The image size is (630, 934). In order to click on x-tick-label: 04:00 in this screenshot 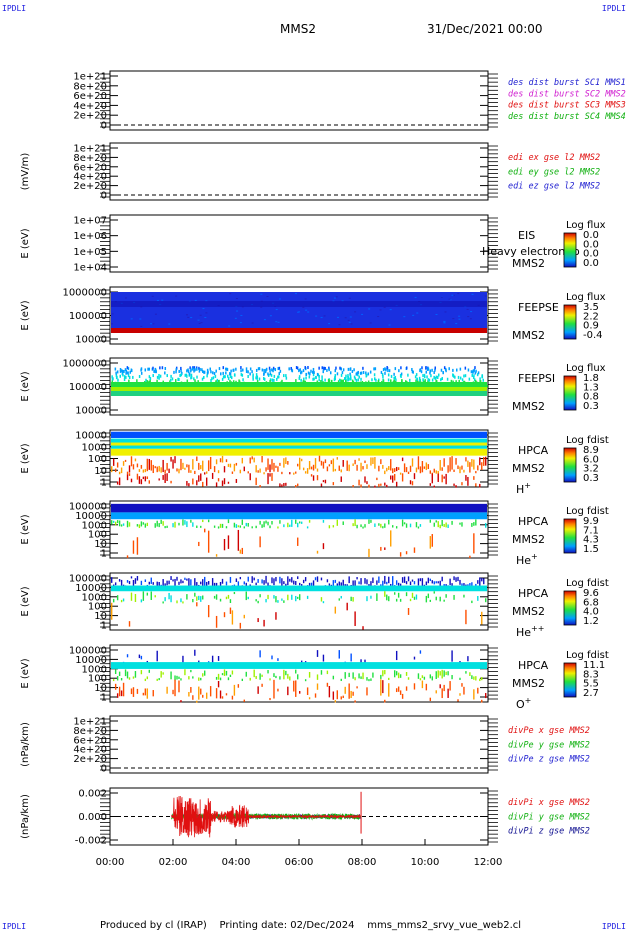, I will do `click(236, 862)`.